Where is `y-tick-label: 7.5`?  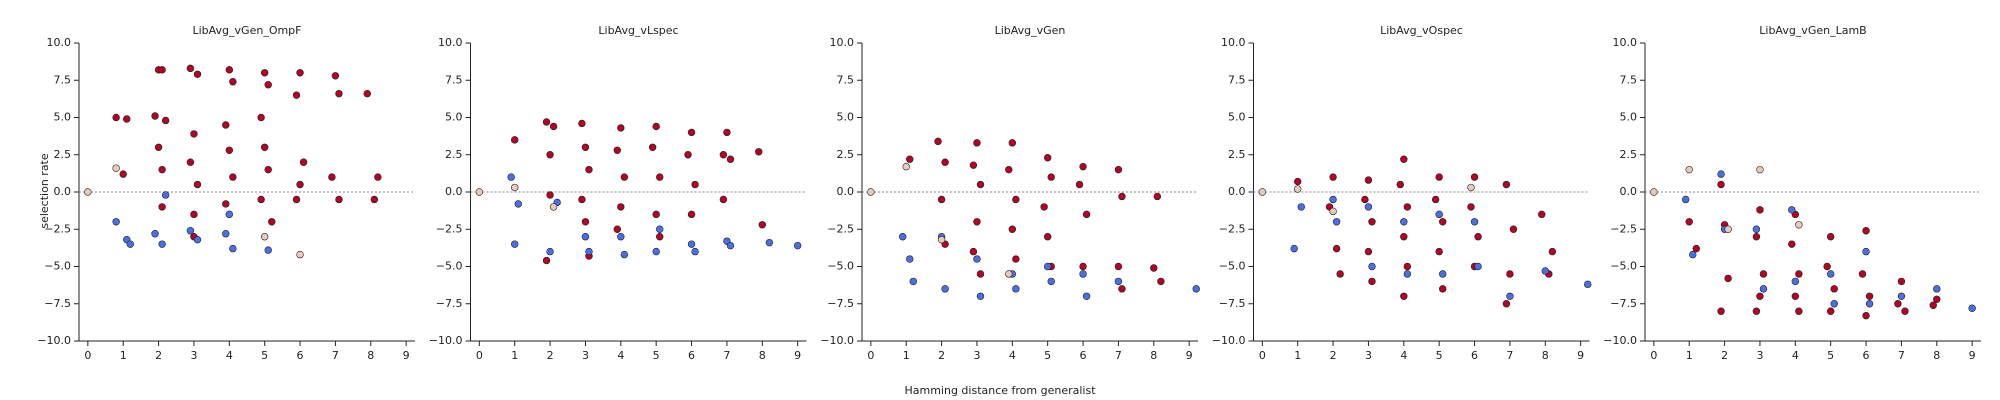 y-tick-label: 7.5 is located at coordinates (846, 79).